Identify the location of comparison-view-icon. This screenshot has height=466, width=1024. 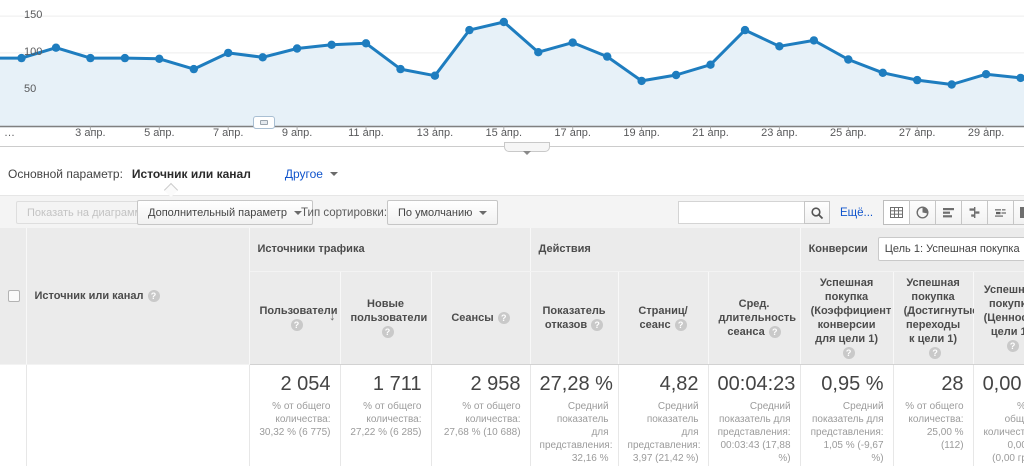
(974, 212).